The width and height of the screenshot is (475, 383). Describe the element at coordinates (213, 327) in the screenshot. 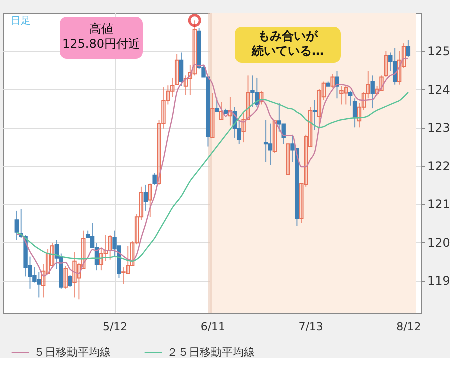

I see `x-tick-label: 6/11` at that location.